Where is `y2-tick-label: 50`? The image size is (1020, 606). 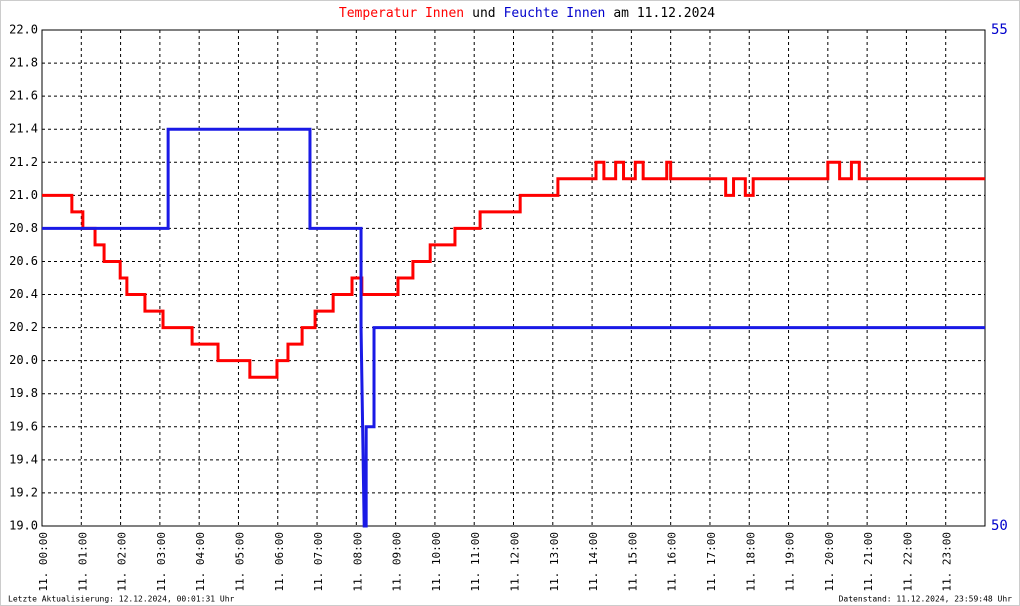 y2-tick-label: 50 is located at coordinates (999, 526).